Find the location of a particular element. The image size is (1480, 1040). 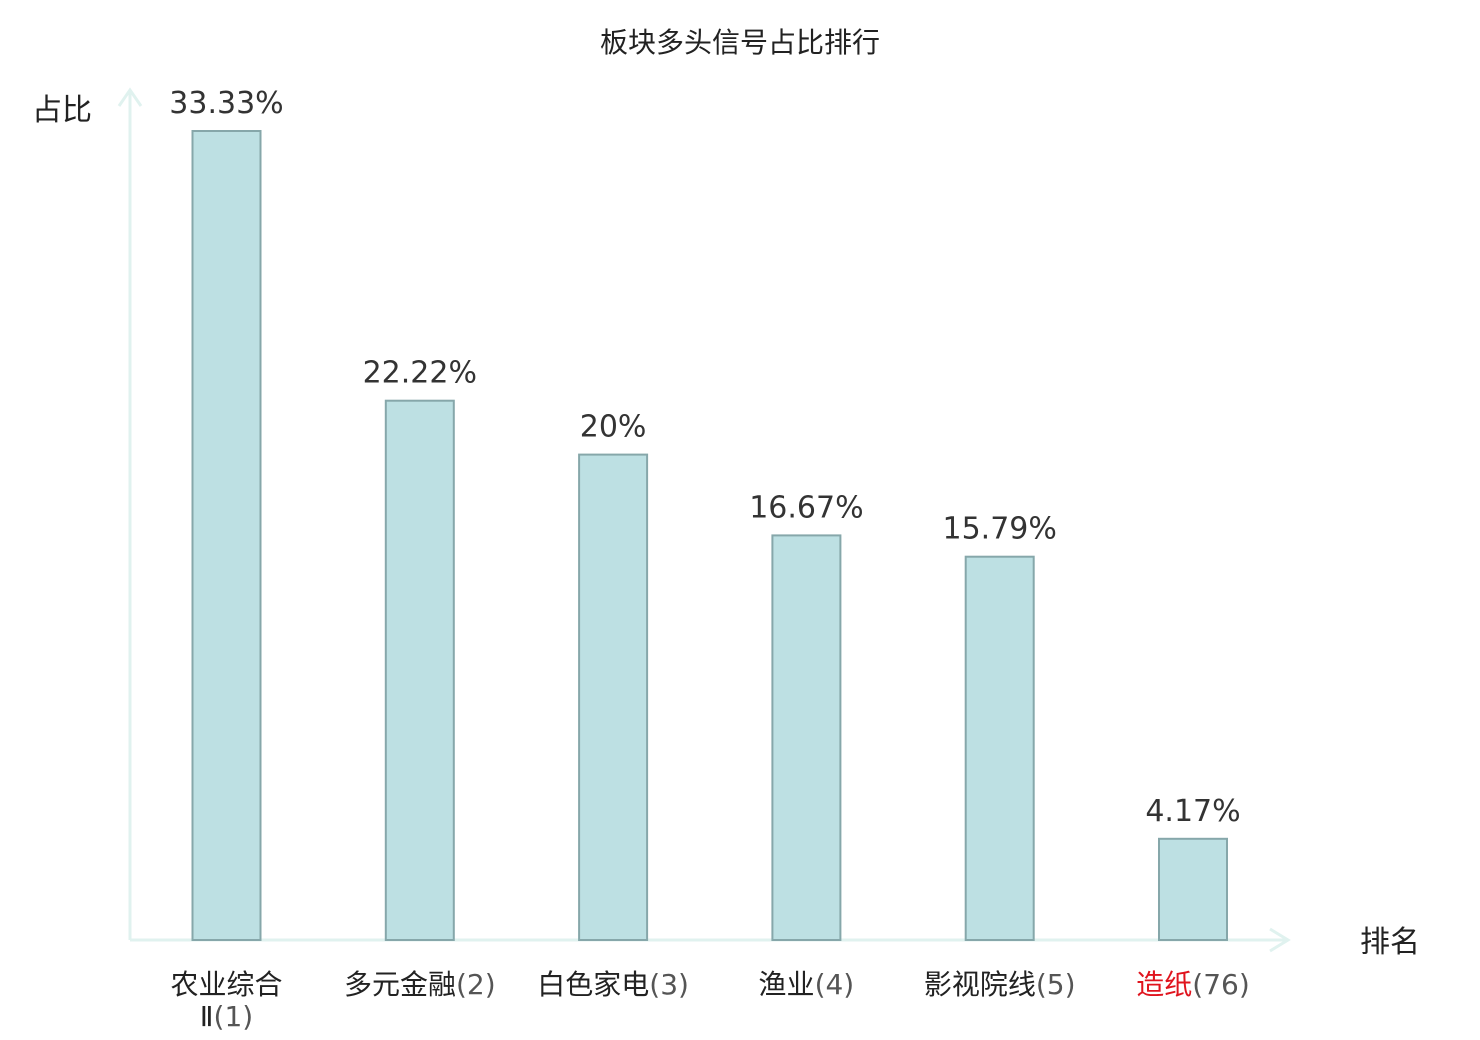

x-axis-label: 排名 is located at coordinates (1390, 942).